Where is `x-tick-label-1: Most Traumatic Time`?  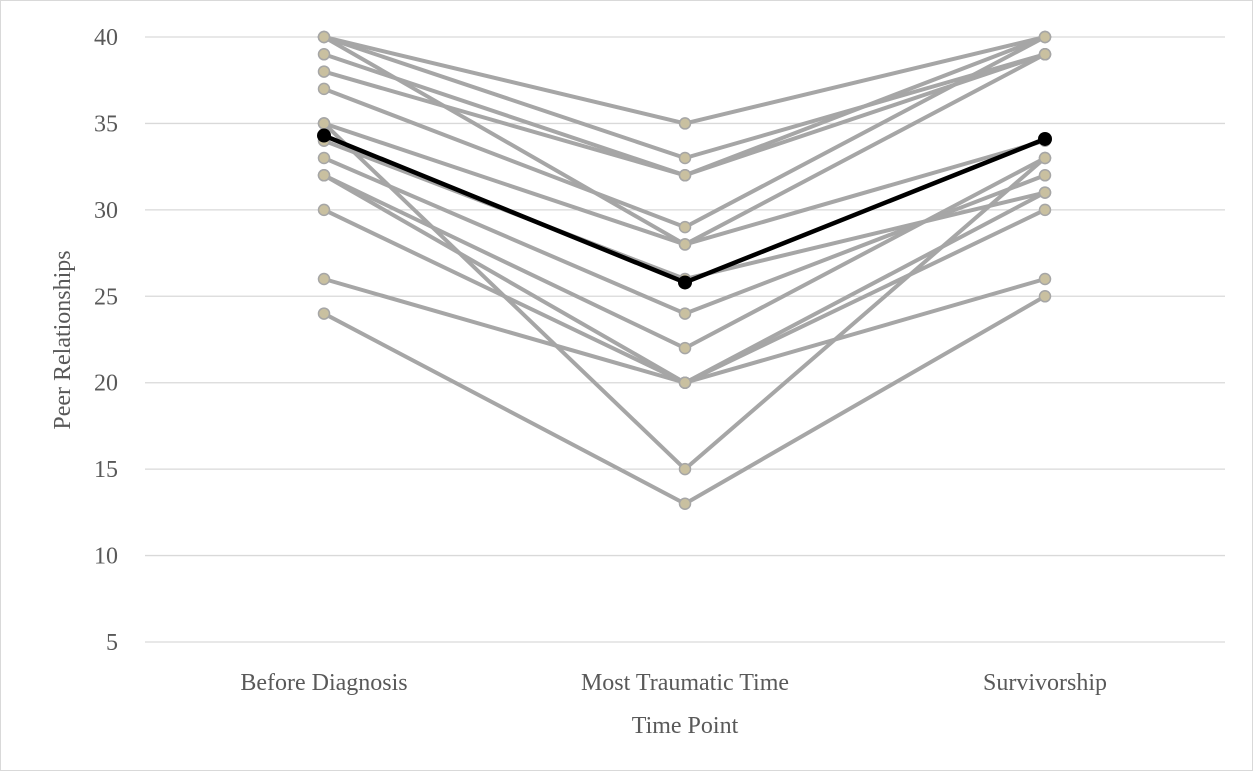 x-tick-label-1: Most Traumatic Time is located at coordinates (685, 683).